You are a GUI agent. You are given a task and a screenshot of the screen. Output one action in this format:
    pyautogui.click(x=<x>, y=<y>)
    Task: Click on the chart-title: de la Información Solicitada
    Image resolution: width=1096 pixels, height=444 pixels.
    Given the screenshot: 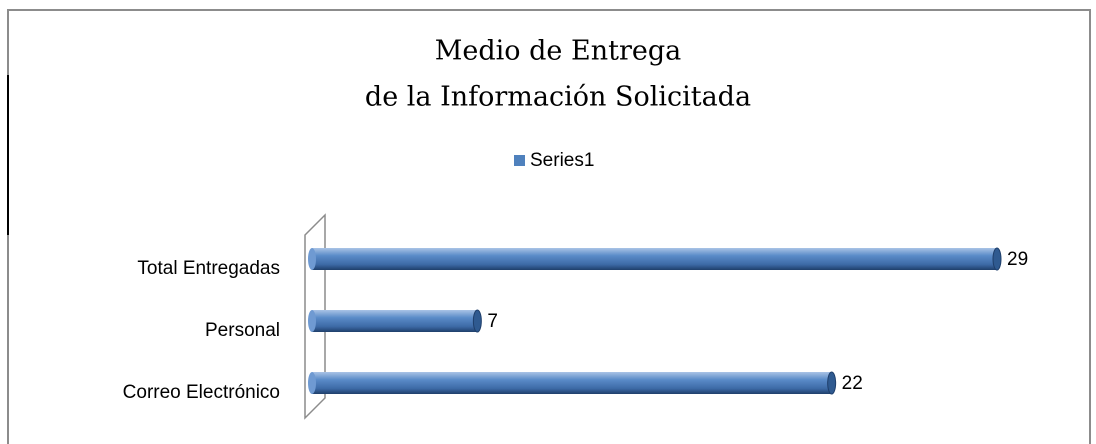 What is the action you would take?
    pyautogui.click(x=558, y=97)
    